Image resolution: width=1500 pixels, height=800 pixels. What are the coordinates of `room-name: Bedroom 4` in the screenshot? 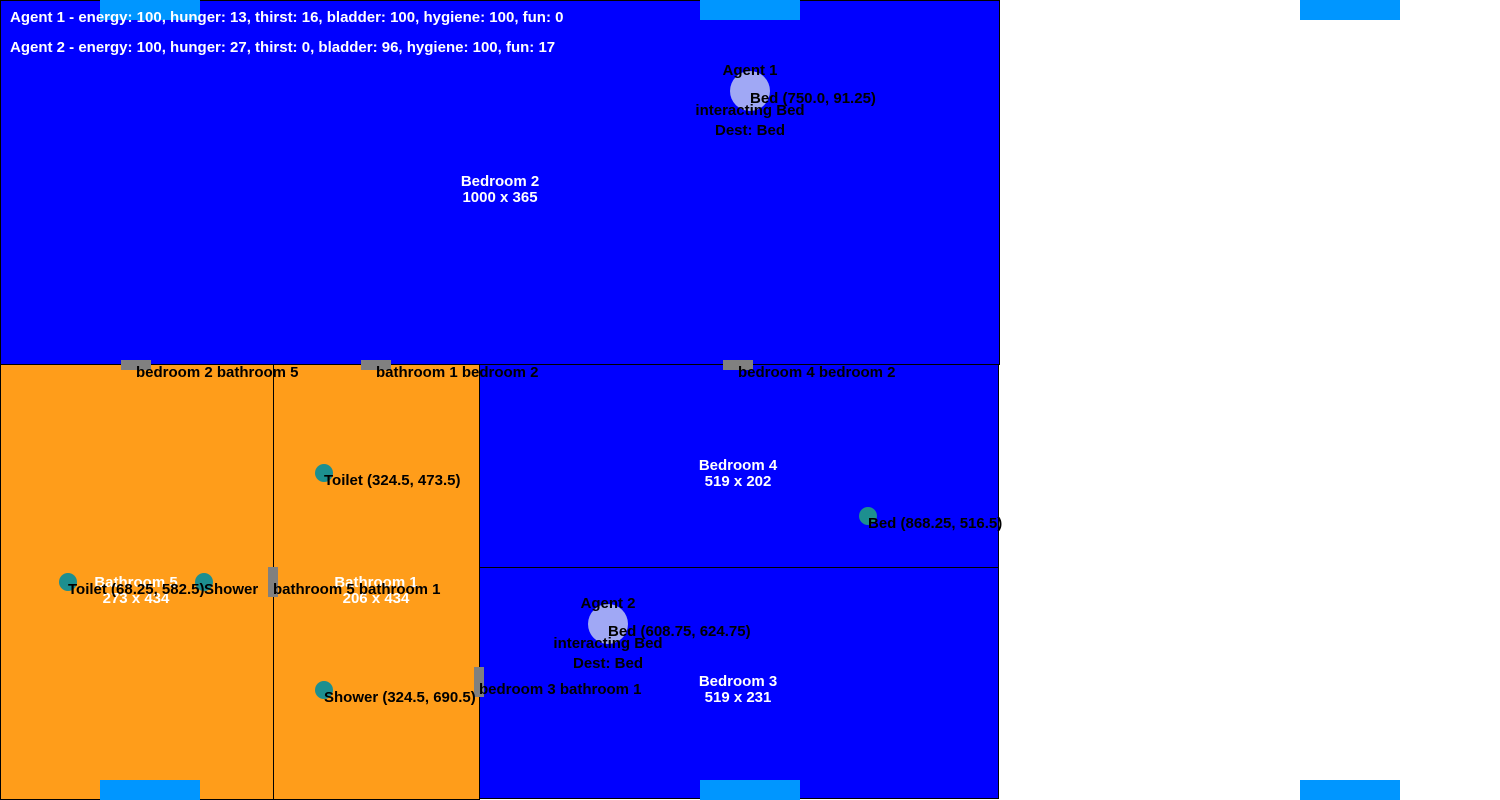 It's located at (738, 465).